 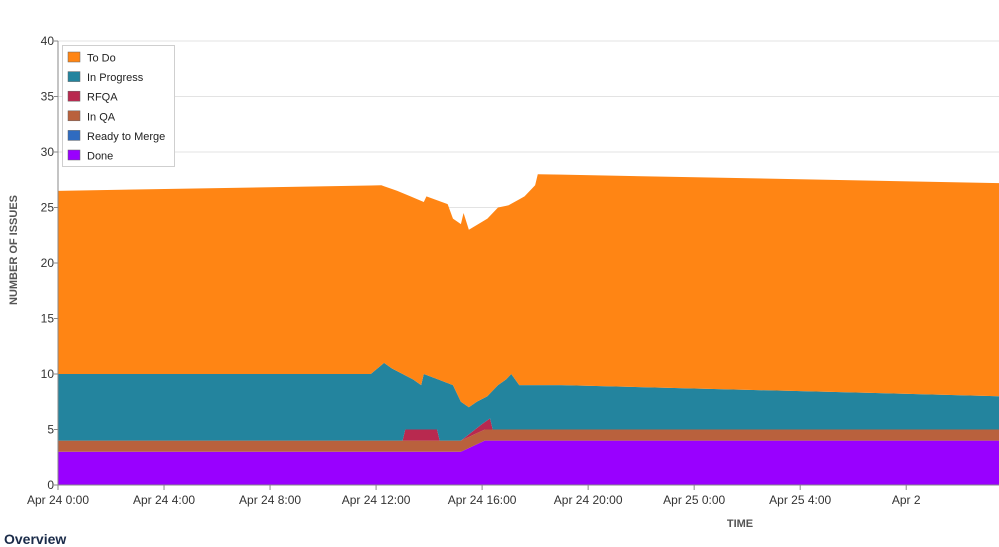 I want to click on overview-heading: Overview, so click(x=35, y=539).